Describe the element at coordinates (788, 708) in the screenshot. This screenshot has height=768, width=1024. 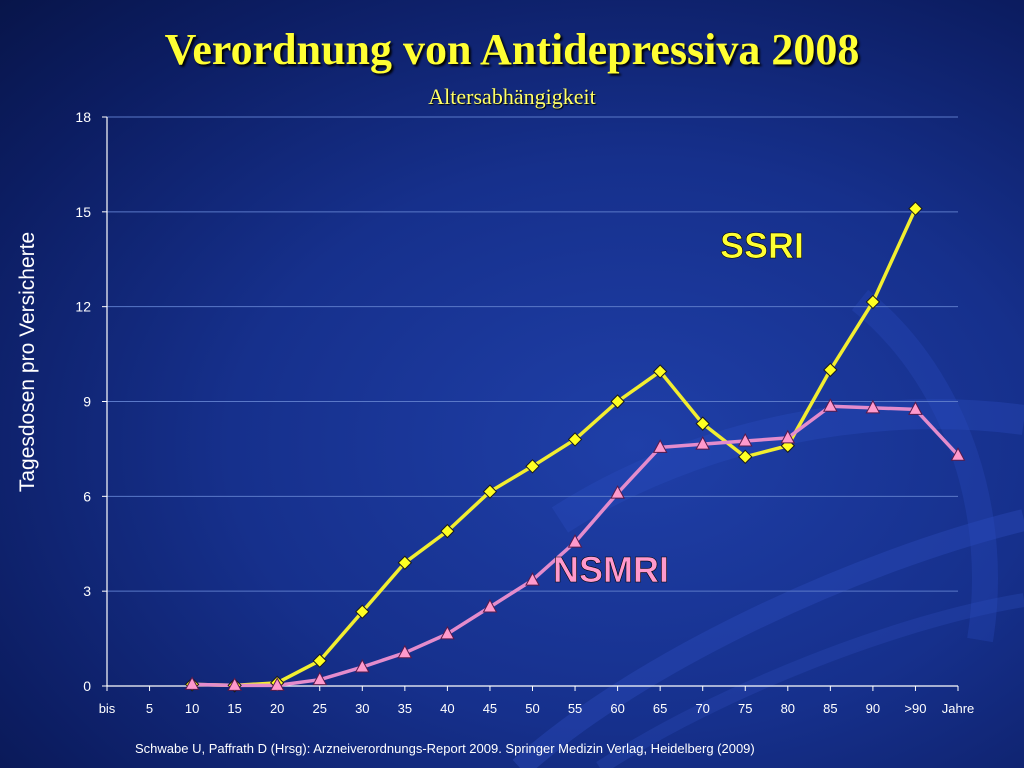
I see `x-tick-label: 80` at that location.